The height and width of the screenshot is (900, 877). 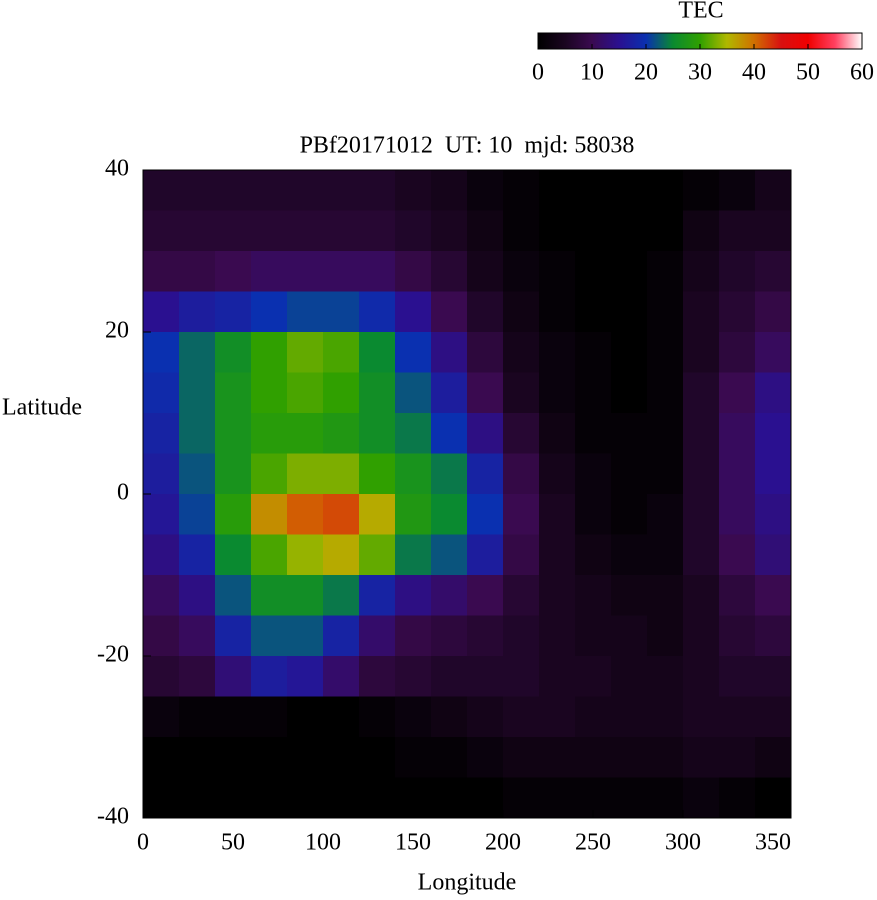 I want to click on x-tick-label: 50, so click(x=233, y=843).